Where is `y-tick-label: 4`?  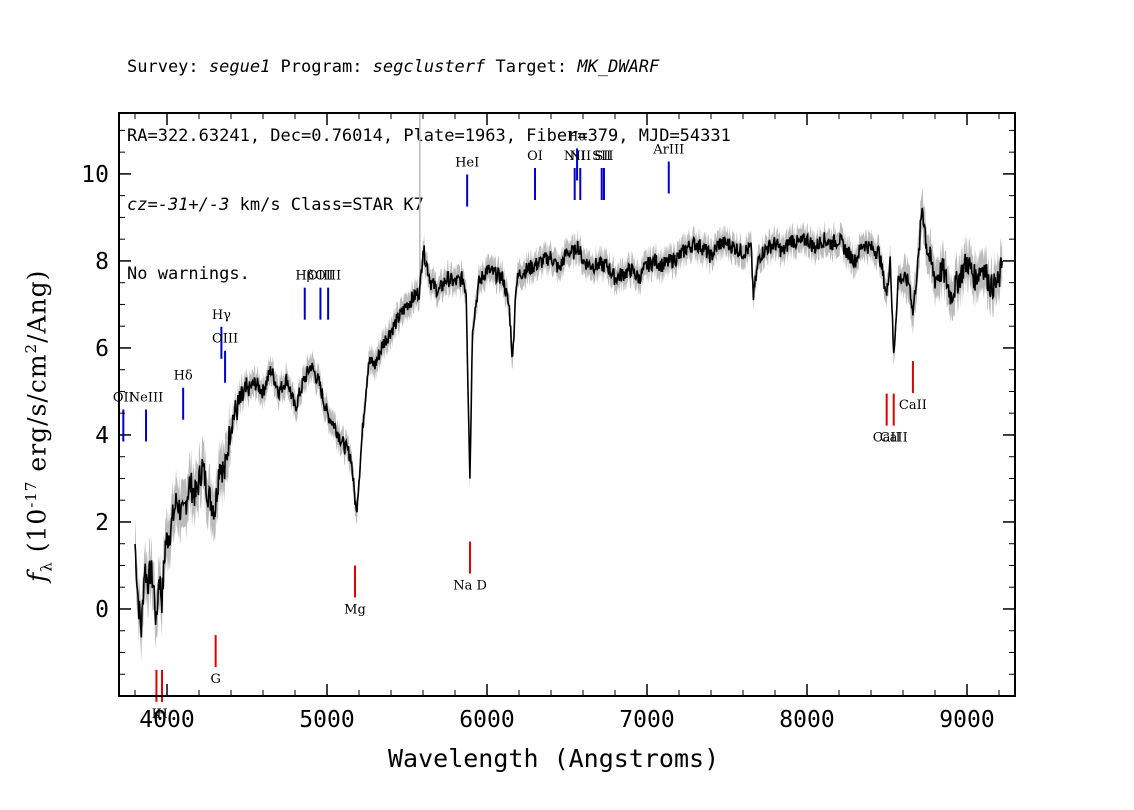
y-tick-label: 4 is located at coordinates (102, 436).